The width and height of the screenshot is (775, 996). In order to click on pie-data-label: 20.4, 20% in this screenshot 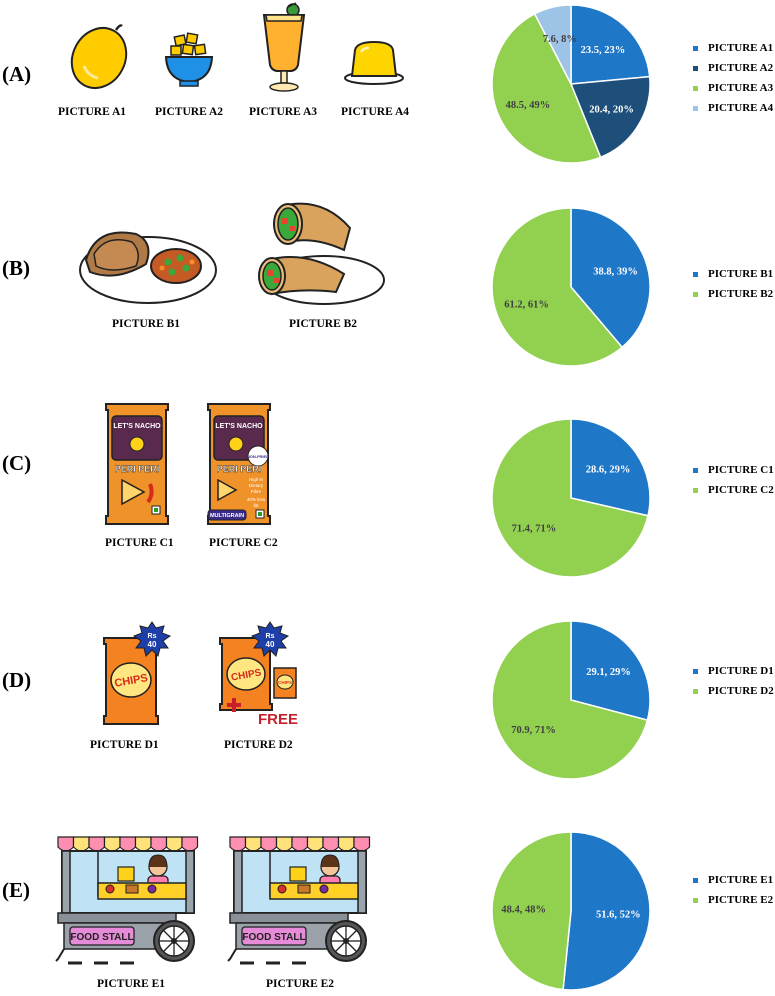, I will do `click(611, 110)`.